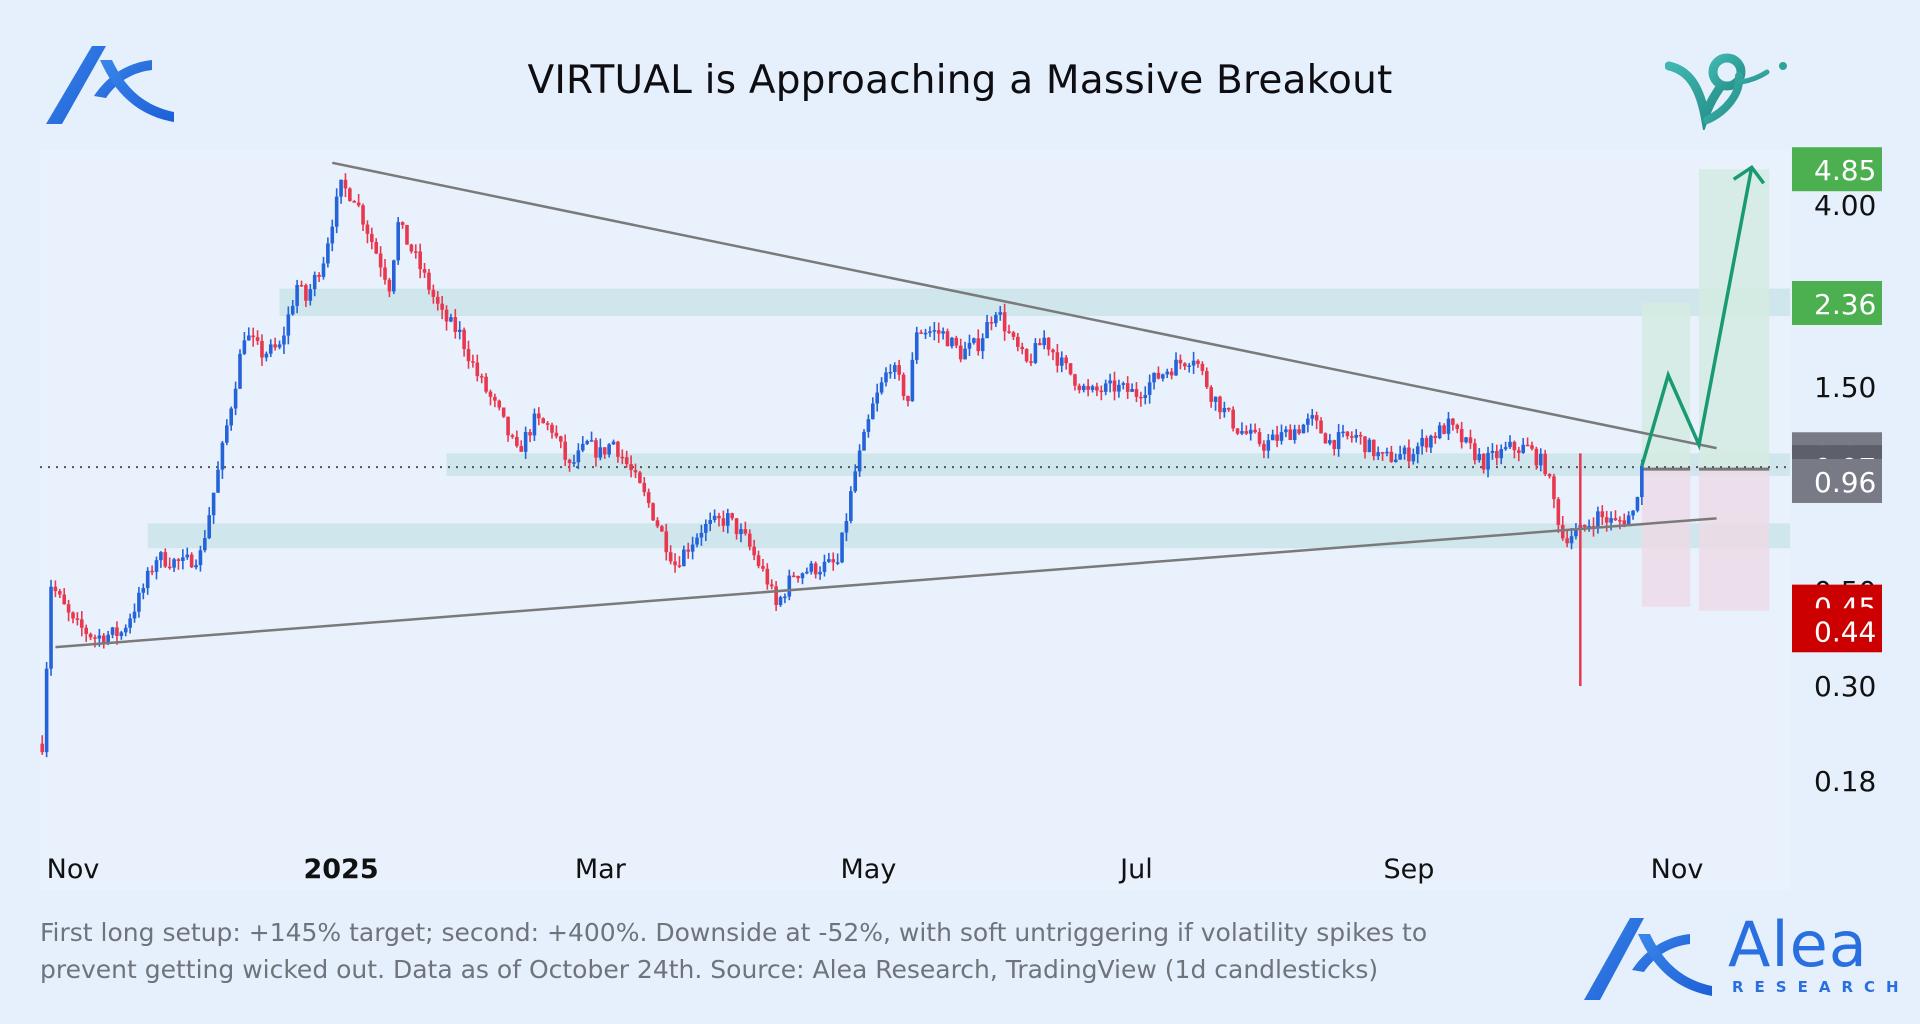  What do you see at coordinates (1845, 781) in the screenshot?
I see `y-tick-label: 0.18` at bounding box center [1845, 781].